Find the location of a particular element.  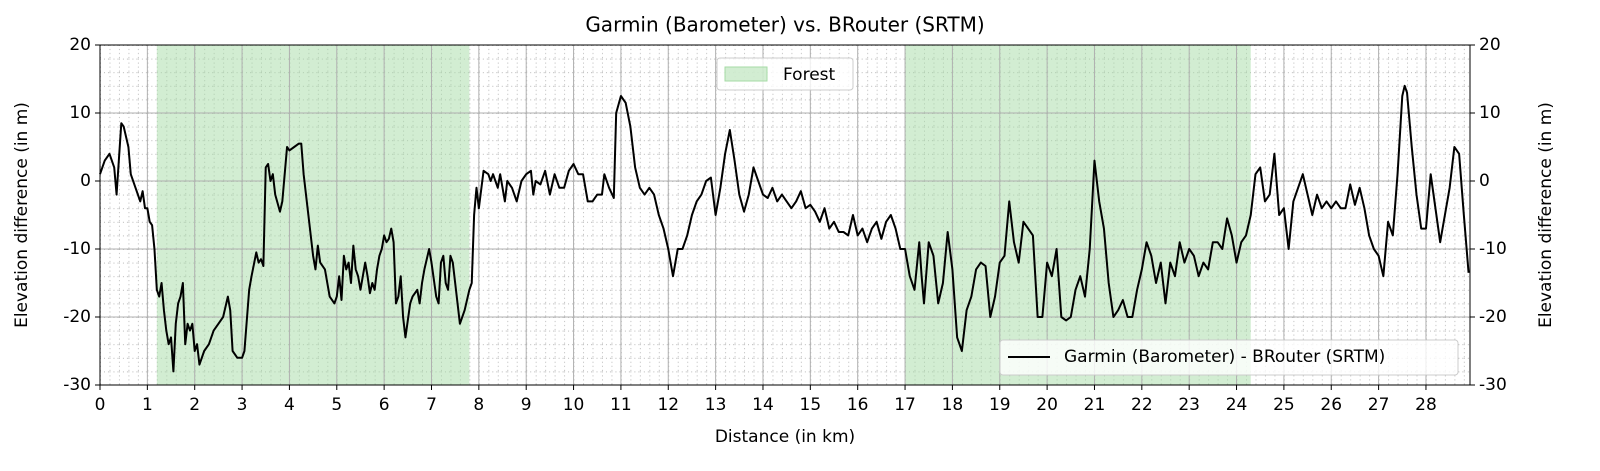

x-tick-label: 24 is located at coordinates (1237, 405).